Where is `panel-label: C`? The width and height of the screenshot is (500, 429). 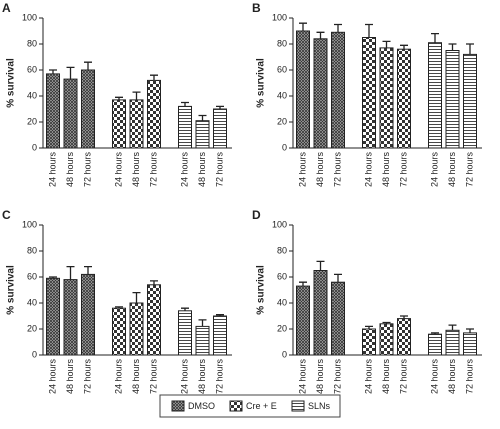 panel-label: C is located at coordinates (6, 215).